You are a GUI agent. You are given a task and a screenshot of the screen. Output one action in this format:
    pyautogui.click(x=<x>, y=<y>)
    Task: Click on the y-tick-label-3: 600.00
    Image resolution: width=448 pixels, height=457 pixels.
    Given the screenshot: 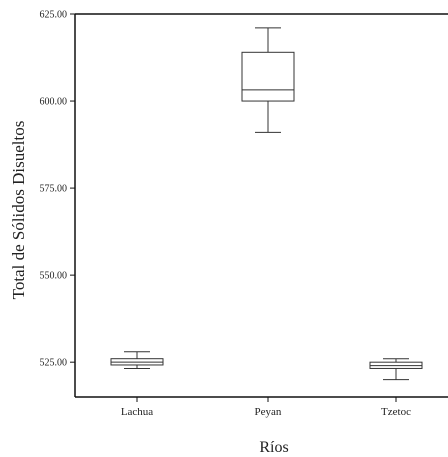 What is the action you would take?
    pyautogui.click(x=54, y=102)
    